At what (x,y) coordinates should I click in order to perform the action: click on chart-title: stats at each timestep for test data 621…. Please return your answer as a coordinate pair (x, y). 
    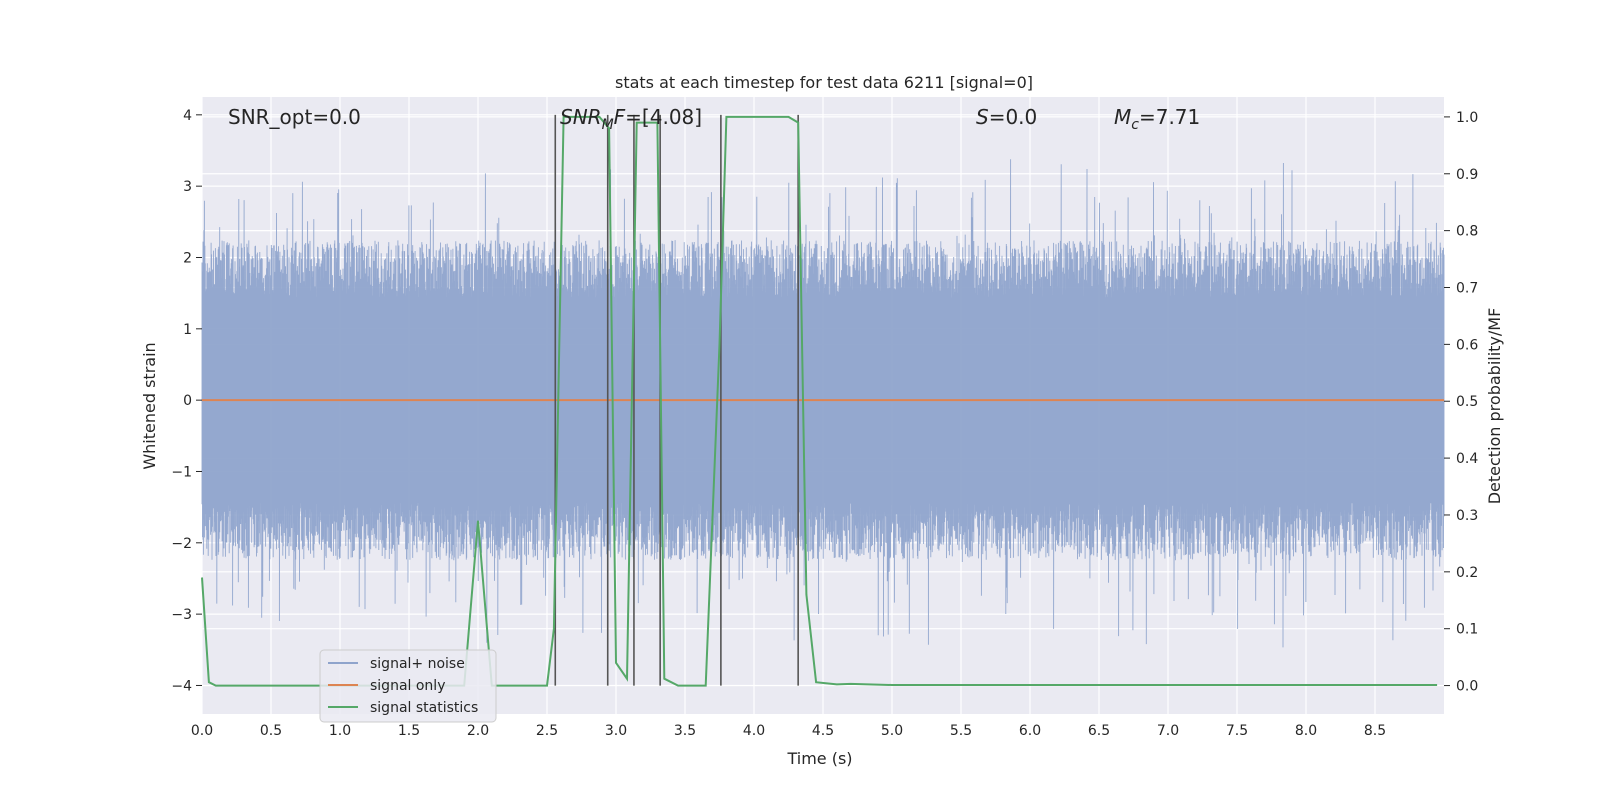
    Looking at the image, I should click on (824, 82).